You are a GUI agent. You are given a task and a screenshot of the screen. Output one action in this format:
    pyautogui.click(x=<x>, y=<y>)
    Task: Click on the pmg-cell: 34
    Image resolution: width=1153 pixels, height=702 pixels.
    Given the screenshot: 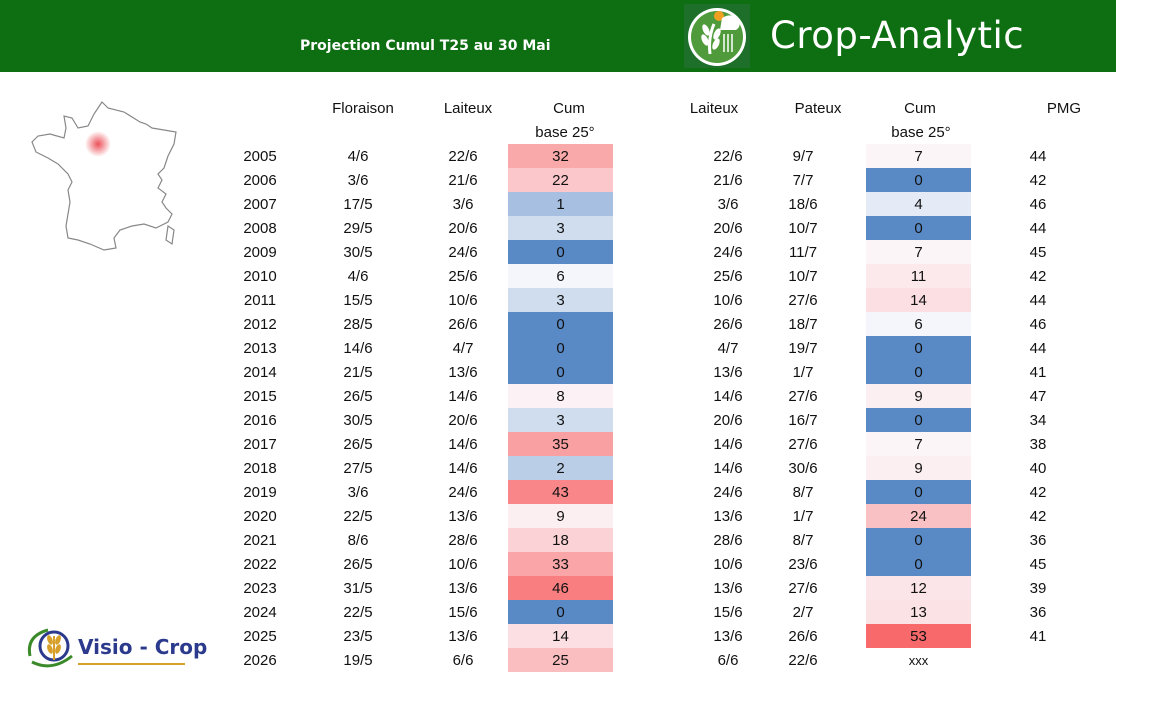 What is the action you would take?
    pyautogui.click(x=1038, y=420)
    